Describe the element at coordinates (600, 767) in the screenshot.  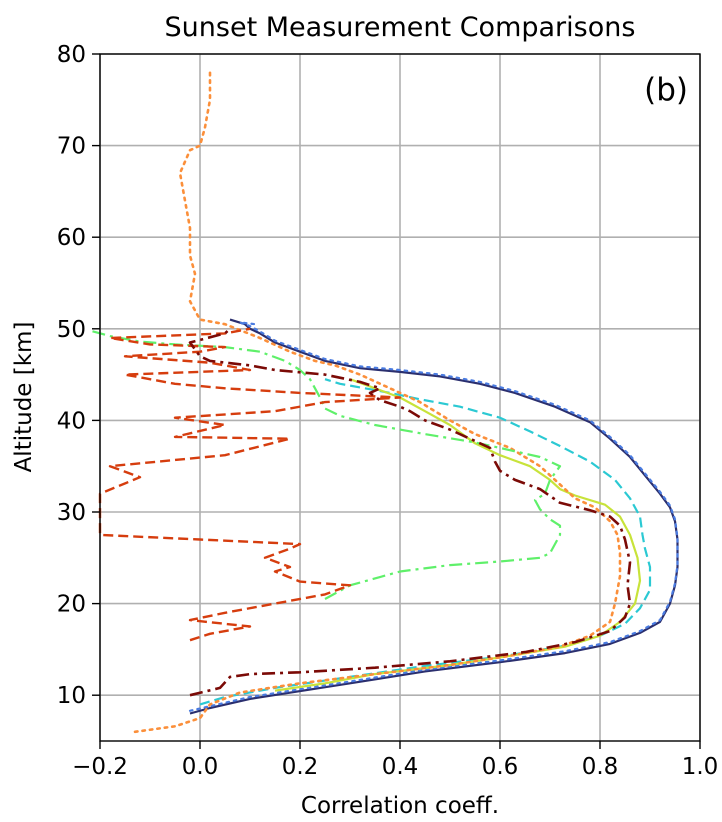
I see `x-tick-label: 0.8` at that location.